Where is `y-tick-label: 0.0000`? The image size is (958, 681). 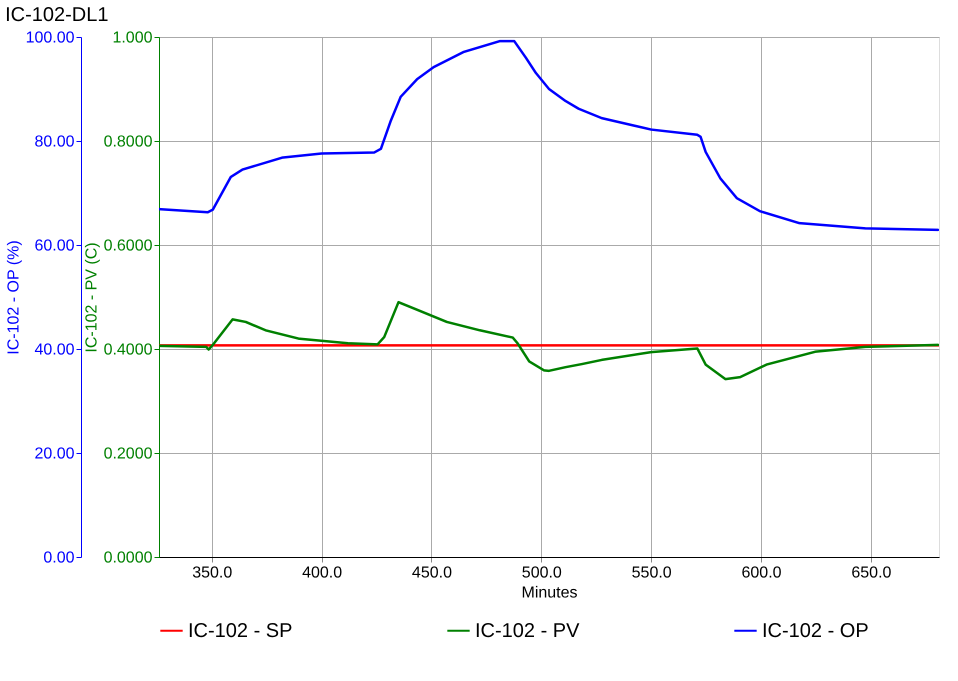
y-tick-label: 0.0000 is located at coordinates (128, 558).